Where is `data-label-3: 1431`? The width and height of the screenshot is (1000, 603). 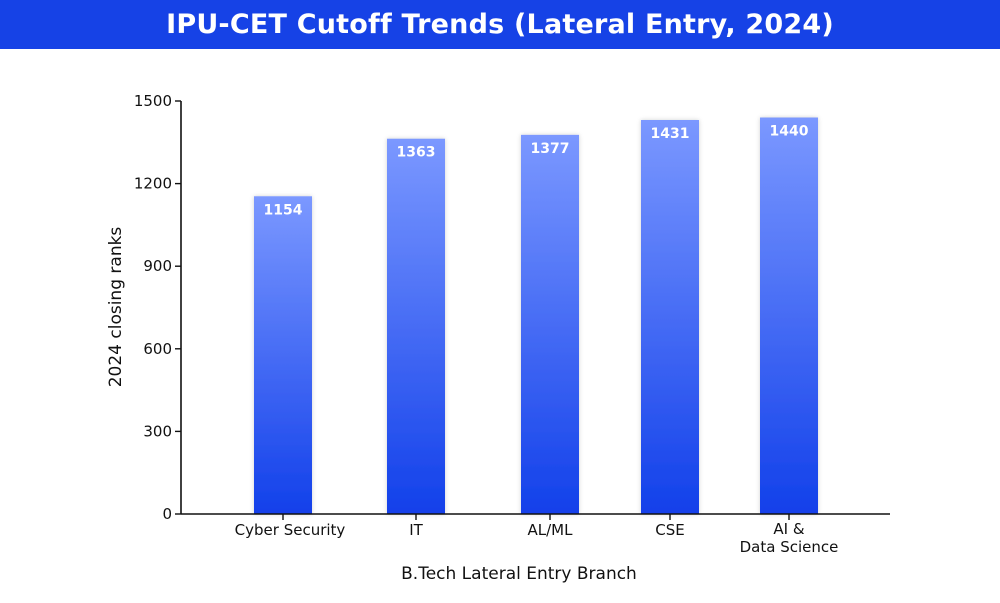
data-label-3: 1431 is located at coordinates (670, 134).